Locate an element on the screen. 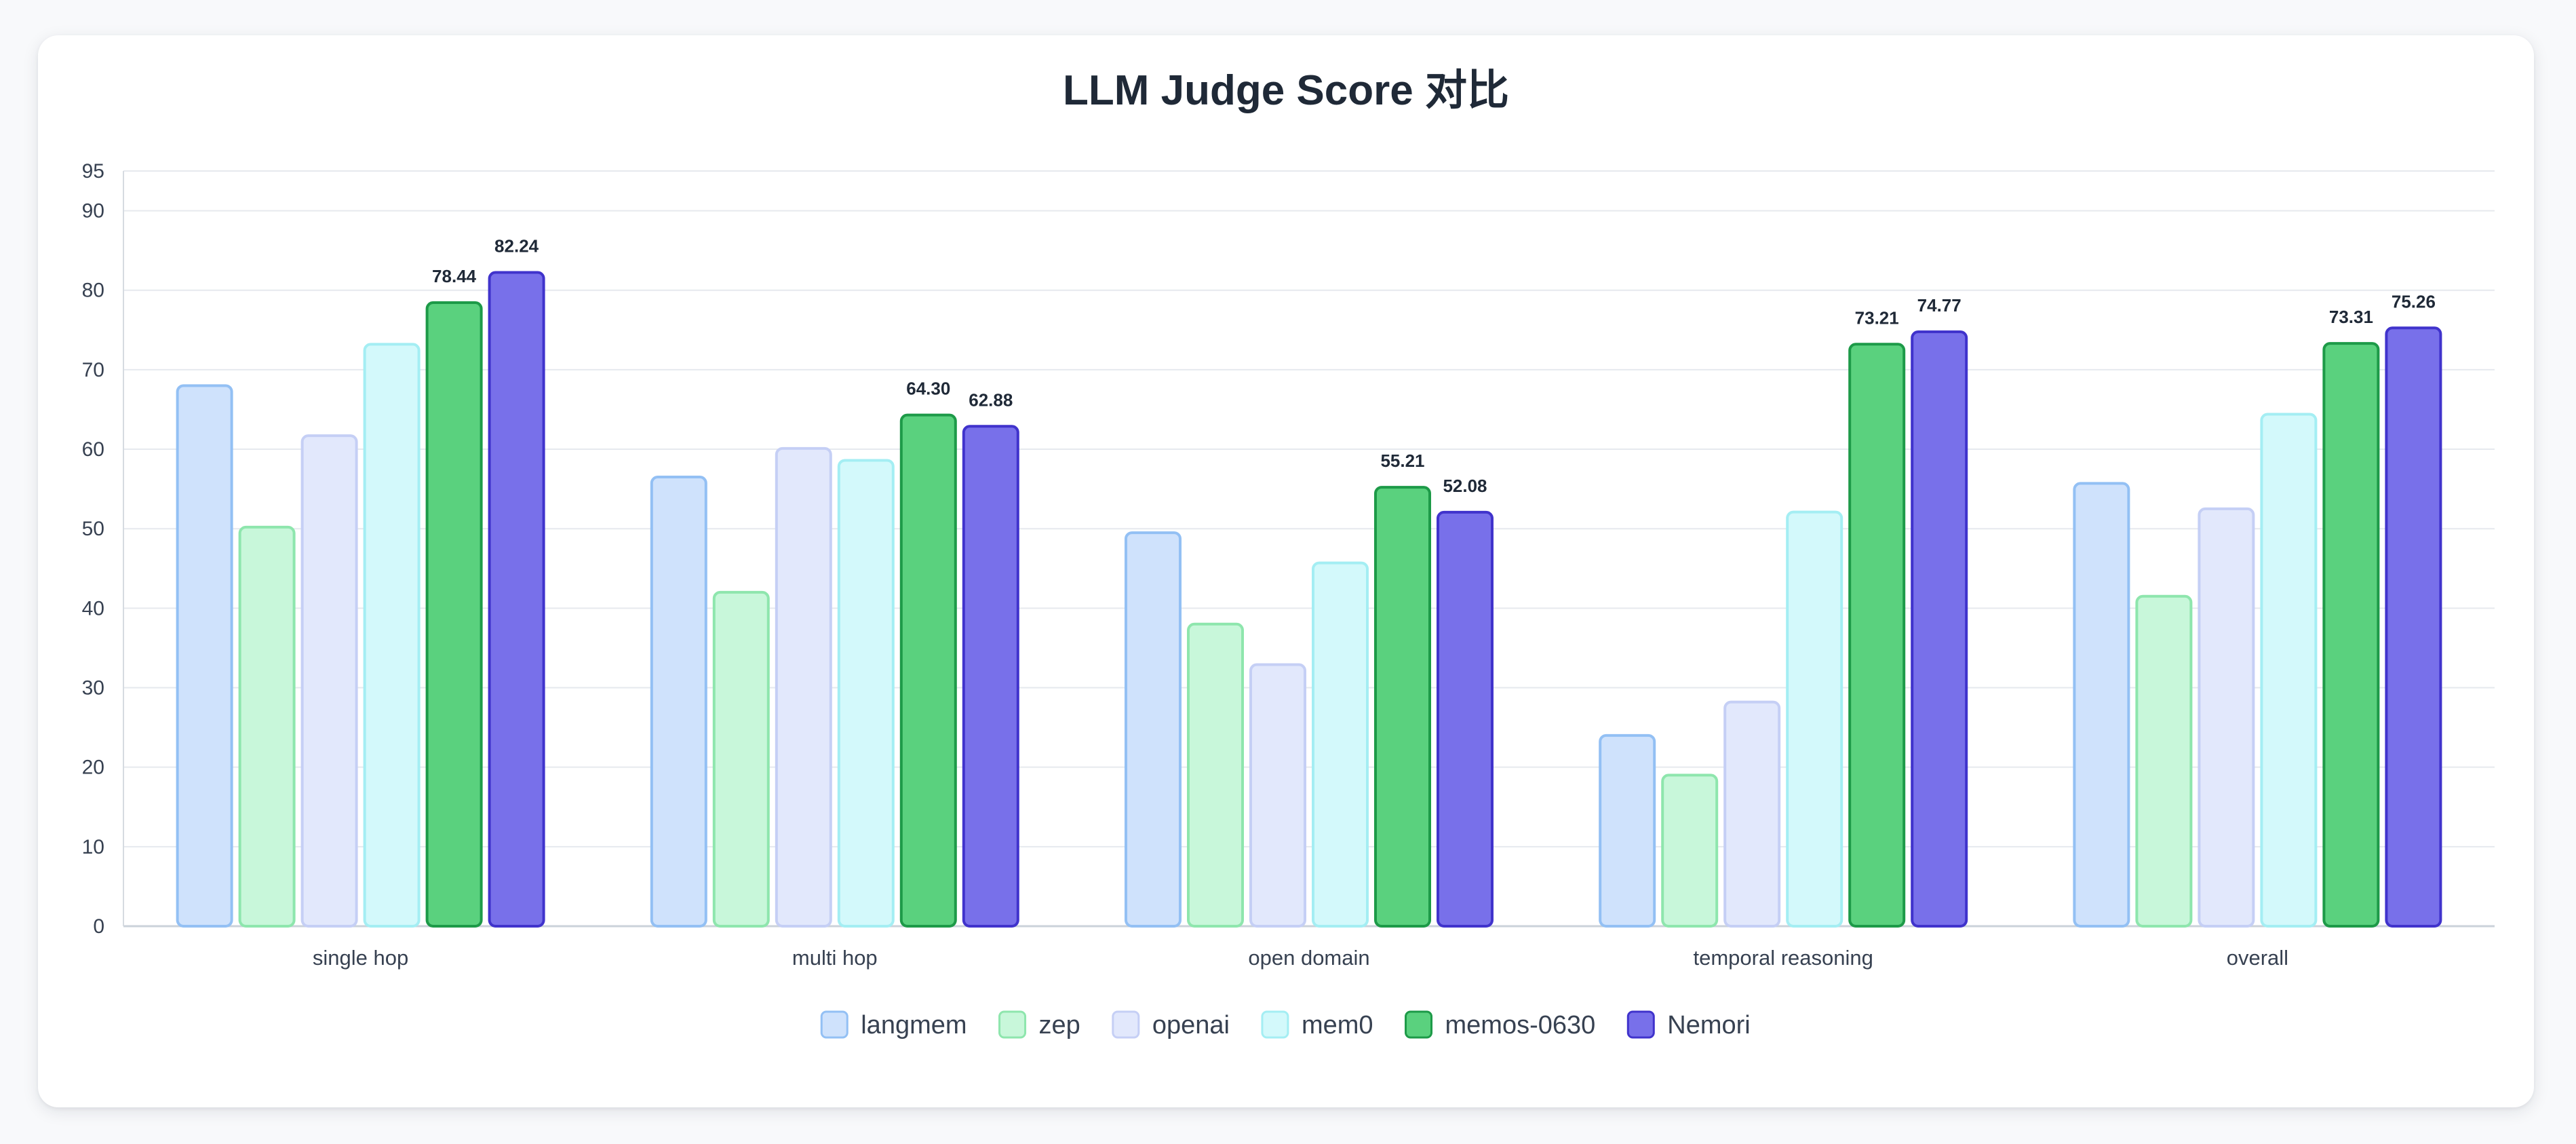 This screenshot has height=1144, width=2576. bar-value-label: 52.08 is located at coordinates (1465, 486).